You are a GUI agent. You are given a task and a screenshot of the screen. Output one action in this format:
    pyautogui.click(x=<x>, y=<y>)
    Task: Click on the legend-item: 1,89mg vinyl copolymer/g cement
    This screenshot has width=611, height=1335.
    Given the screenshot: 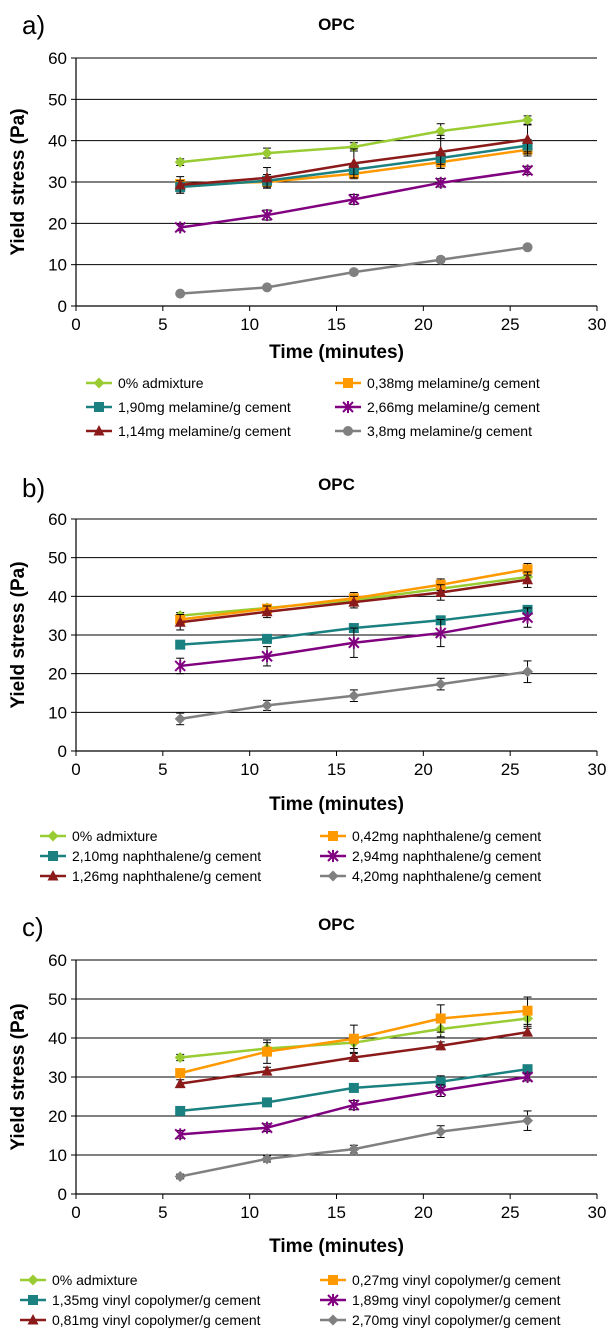 What is the action you would take?
    pyautogui.click(x=440, y=1300)
    